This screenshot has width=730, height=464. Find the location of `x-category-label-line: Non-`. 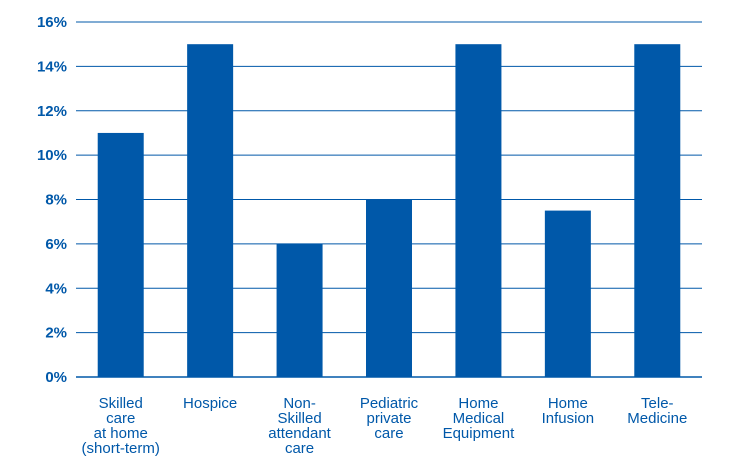

x-category-label-line: Non- is located at coordinates (299, 403).